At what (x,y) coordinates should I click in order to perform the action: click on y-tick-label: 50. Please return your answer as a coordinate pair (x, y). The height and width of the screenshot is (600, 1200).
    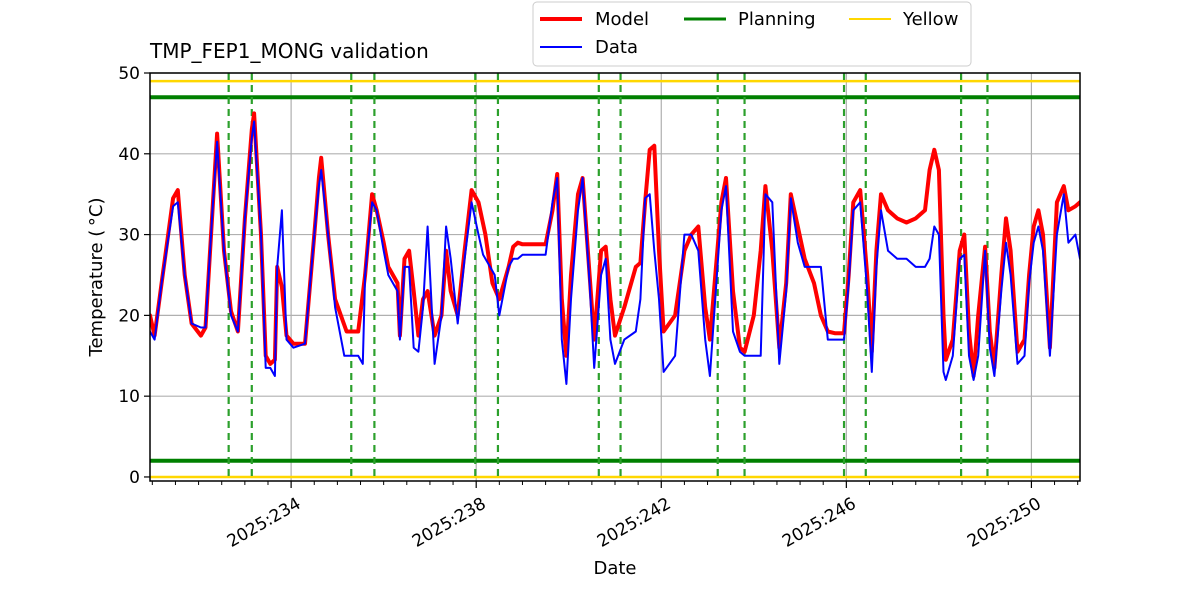
    Looking at the image, I should click on (129, 74).